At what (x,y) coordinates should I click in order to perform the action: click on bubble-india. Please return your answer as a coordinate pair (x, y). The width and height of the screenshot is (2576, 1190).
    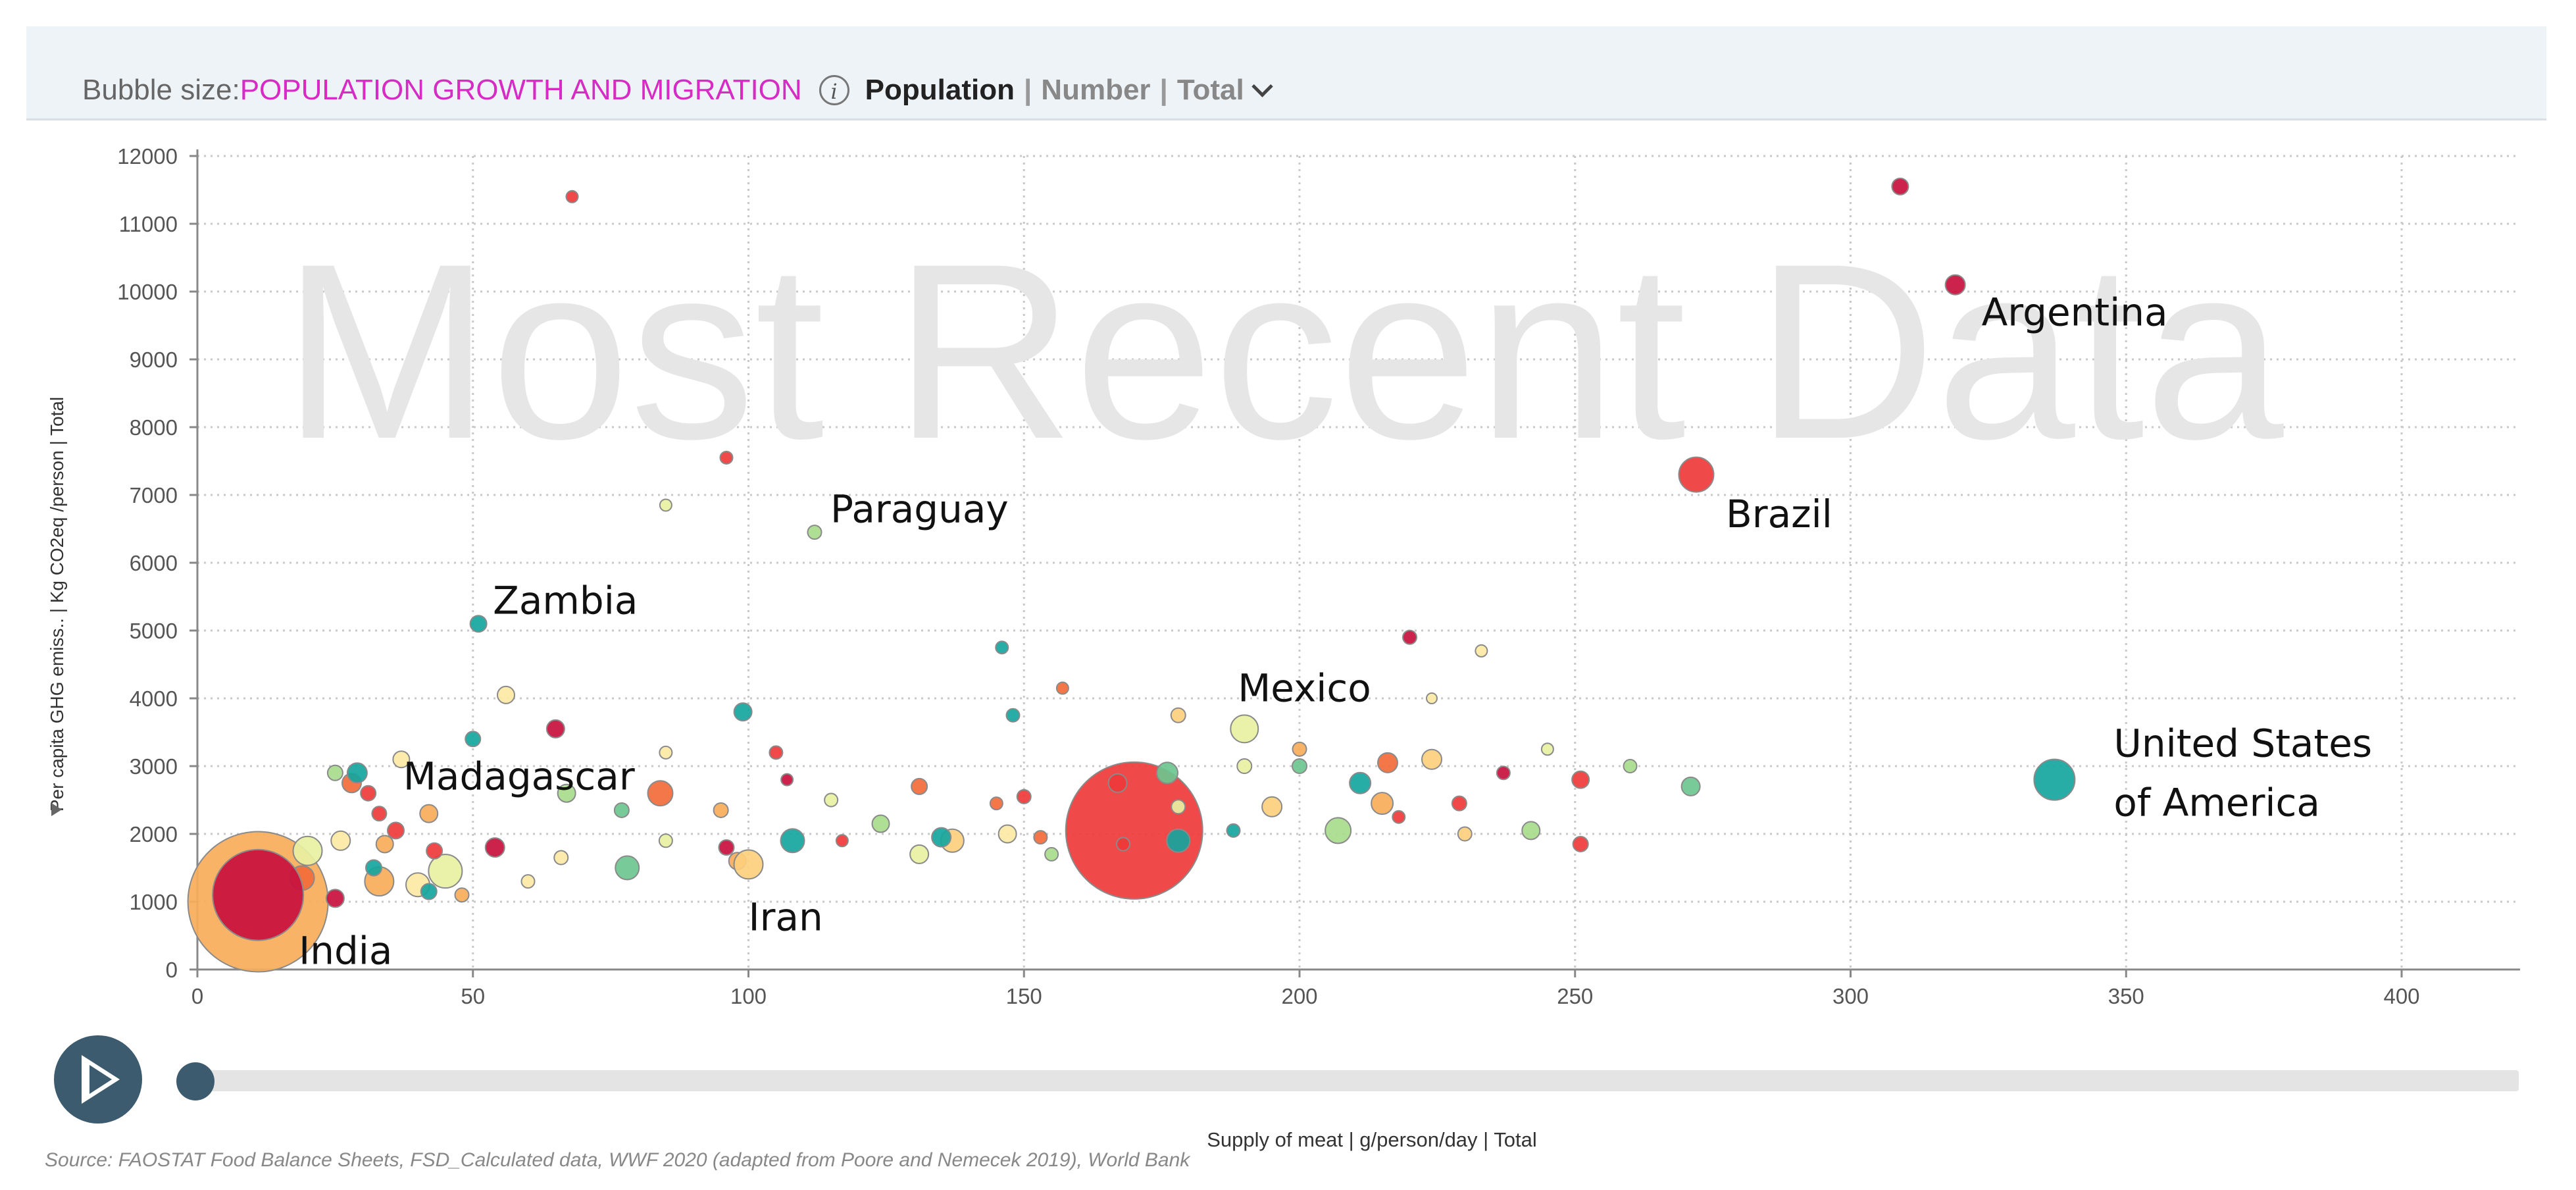
    Looking at the image, I should click on (258, 894).